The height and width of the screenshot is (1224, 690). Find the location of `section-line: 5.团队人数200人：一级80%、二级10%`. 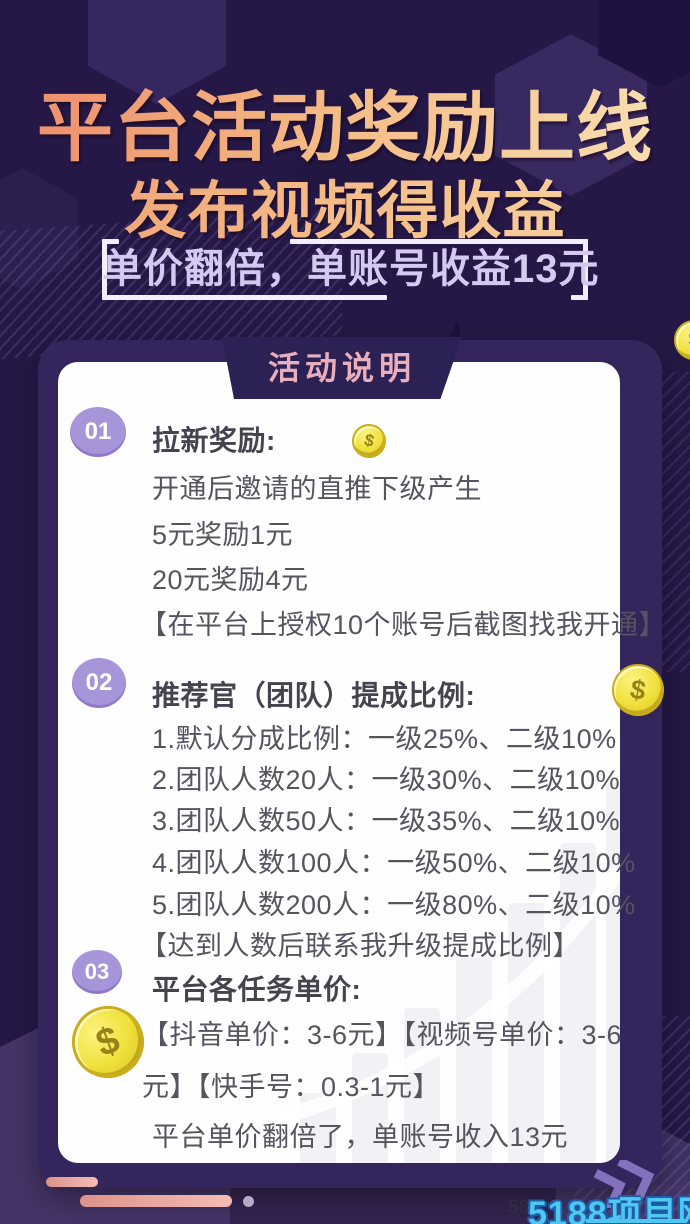

section-line: 5.团队人数200人：一级80%、二级10% is located at coordinates (394, 905).